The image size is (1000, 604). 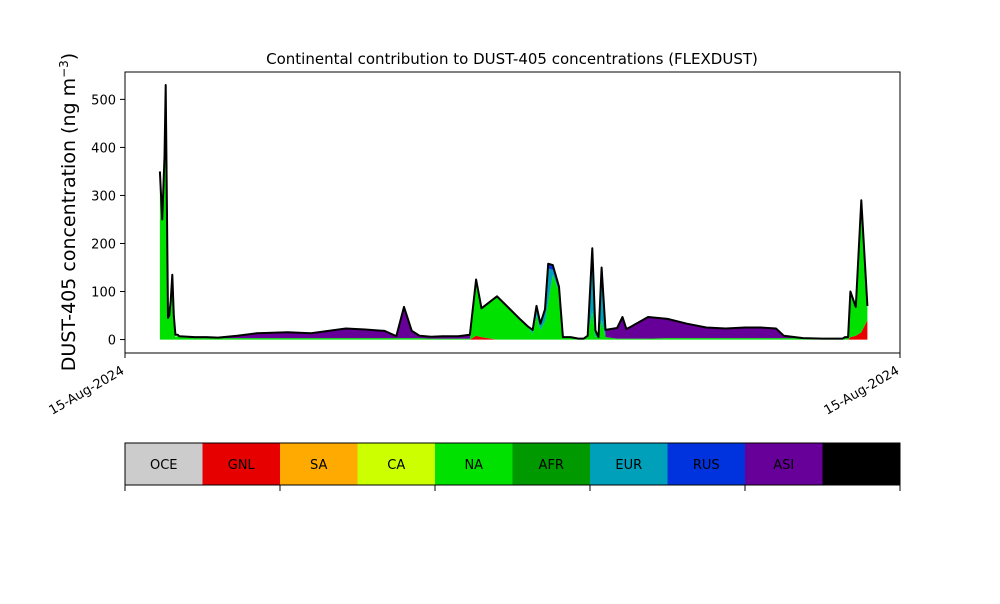 I want to click on legend-label-oce: OCE, so click(x=164, y=465).